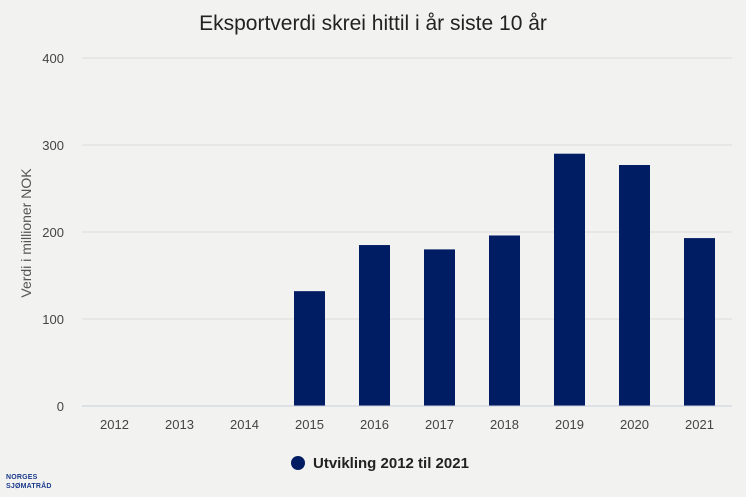 The image size is (746, 497). I want to click on legend-marker, so click(298, 463).